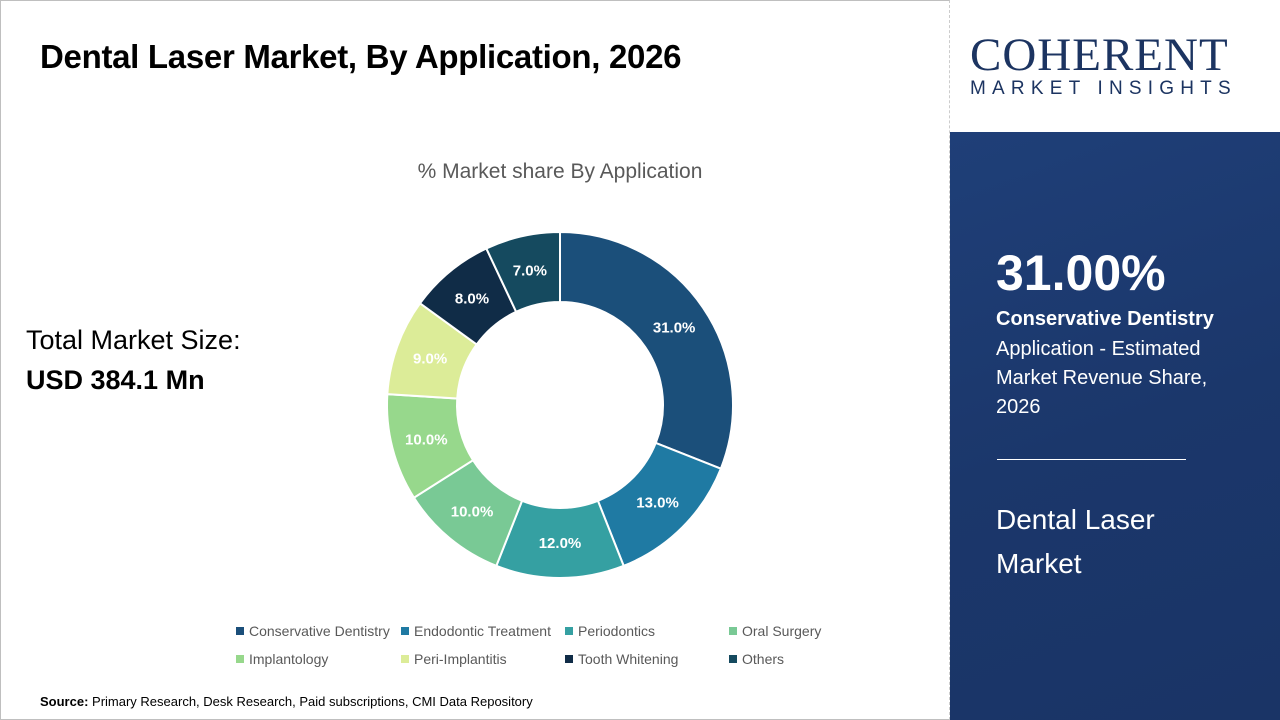 The image size is (1280, 720). What do you see at coordinates (530, 270) in the screenshot?
I see `data-label: 7.0%` at bounding box center [530, 270].